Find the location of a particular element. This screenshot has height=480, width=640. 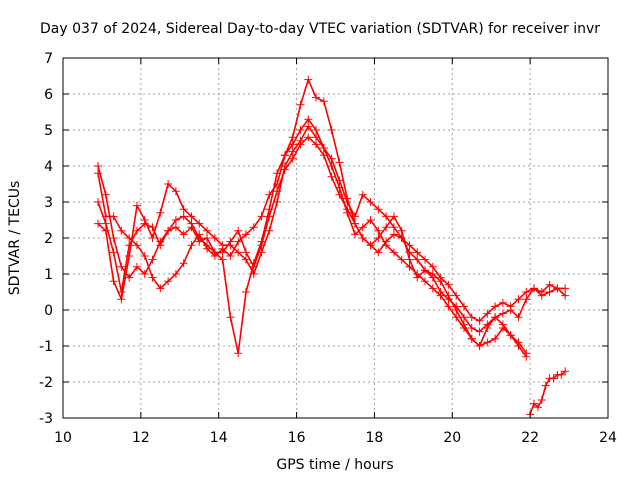

y-tick-label: -3 is located at coordinates (46, 419).